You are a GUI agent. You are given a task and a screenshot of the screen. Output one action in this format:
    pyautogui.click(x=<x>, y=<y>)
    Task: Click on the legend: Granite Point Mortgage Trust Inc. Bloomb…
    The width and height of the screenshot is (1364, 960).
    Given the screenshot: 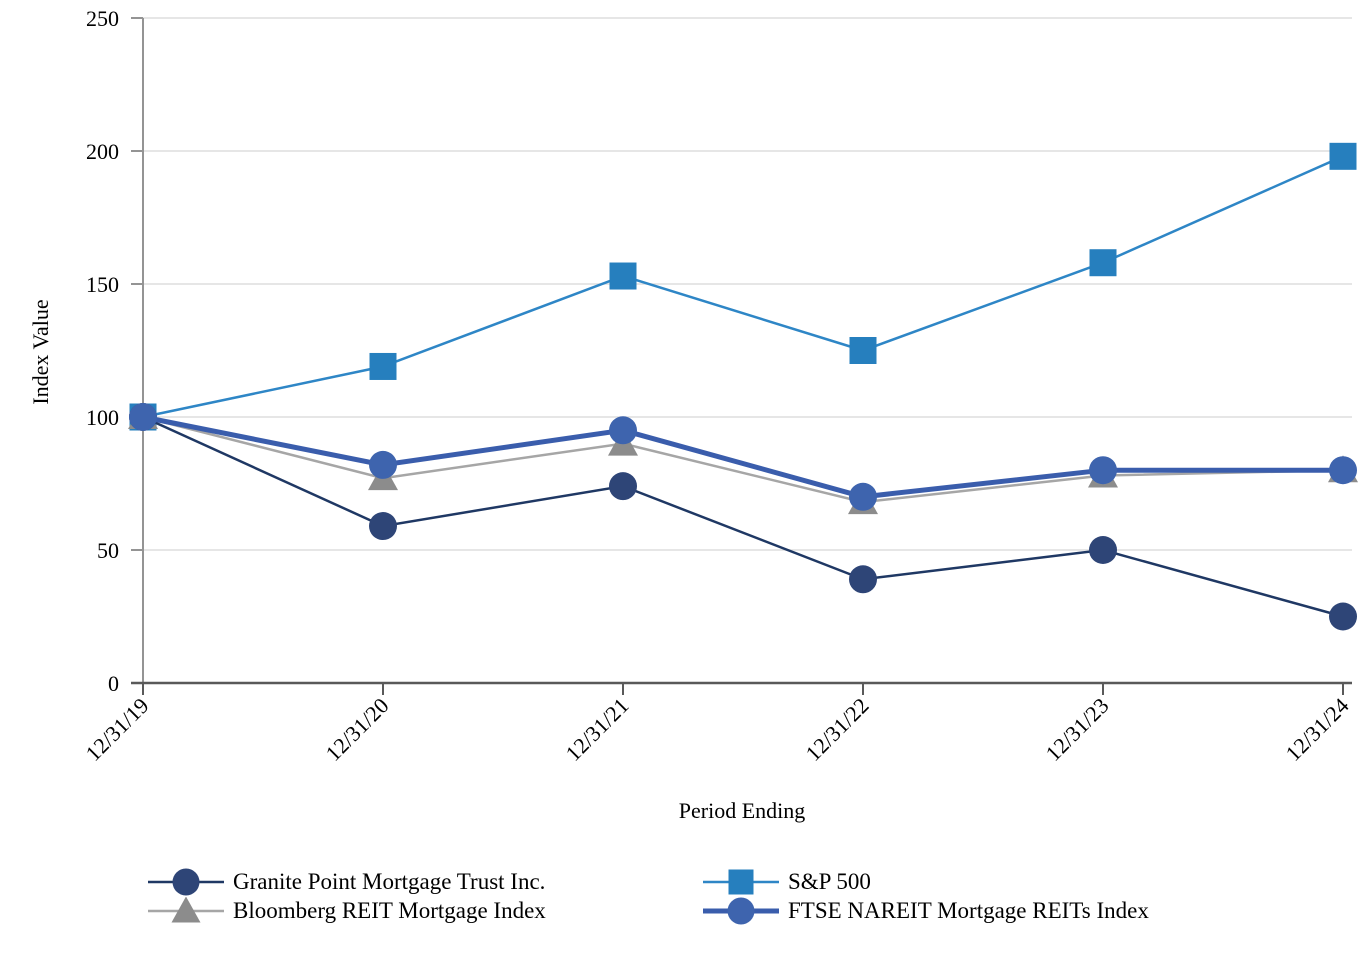 What is the action you would take?
    pyautogui.click(x=648, y=896)
    